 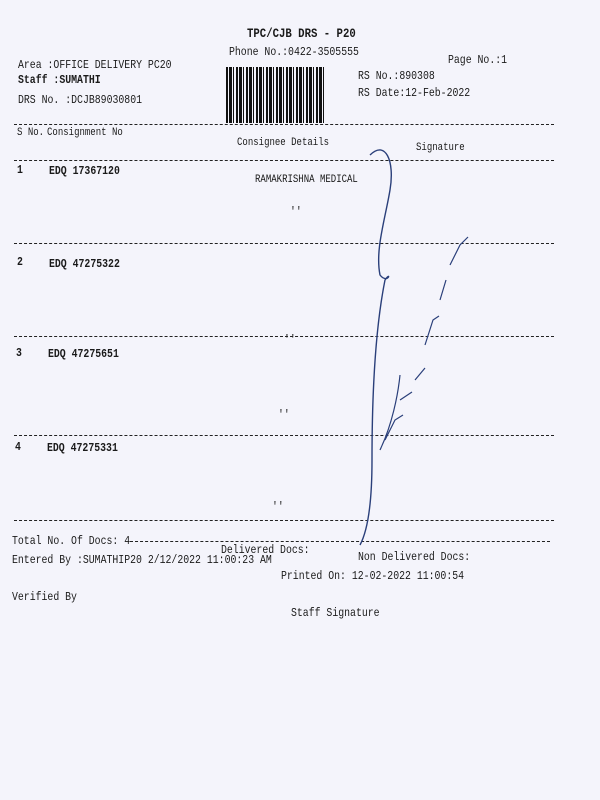 What do you see at coordinates (83, 354) in the screenshot?
I see `consignment-number: EDQ 47275651` at bounding box center [83, 354].